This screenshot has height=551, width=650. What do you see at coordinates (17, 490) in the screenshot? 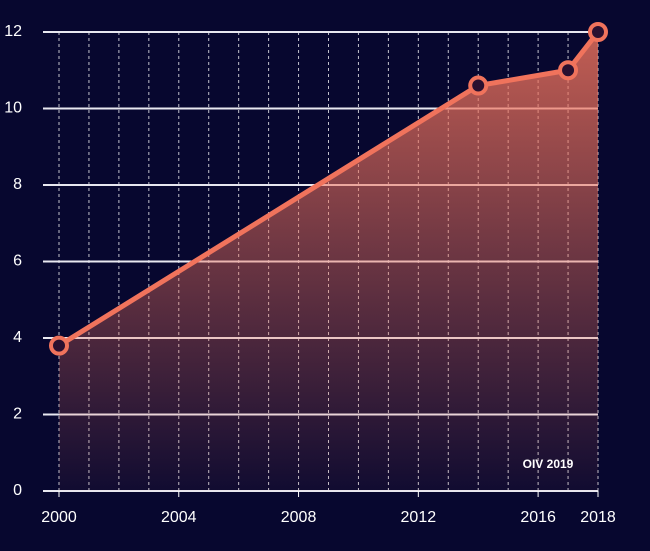
I see `y-tick-label: 0` at bounding box center [17, 490].